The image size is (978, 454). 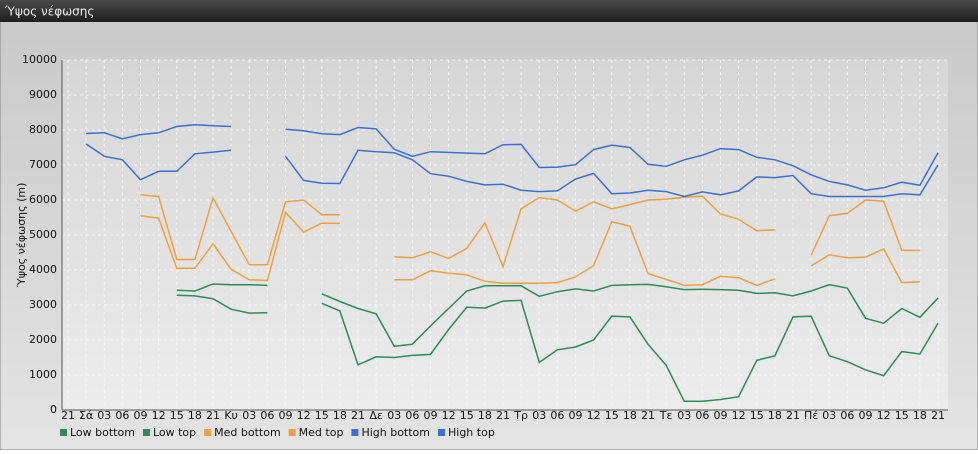 I want to click on header-title: Ύψος νέφωσης, so click(x=49, y=12).